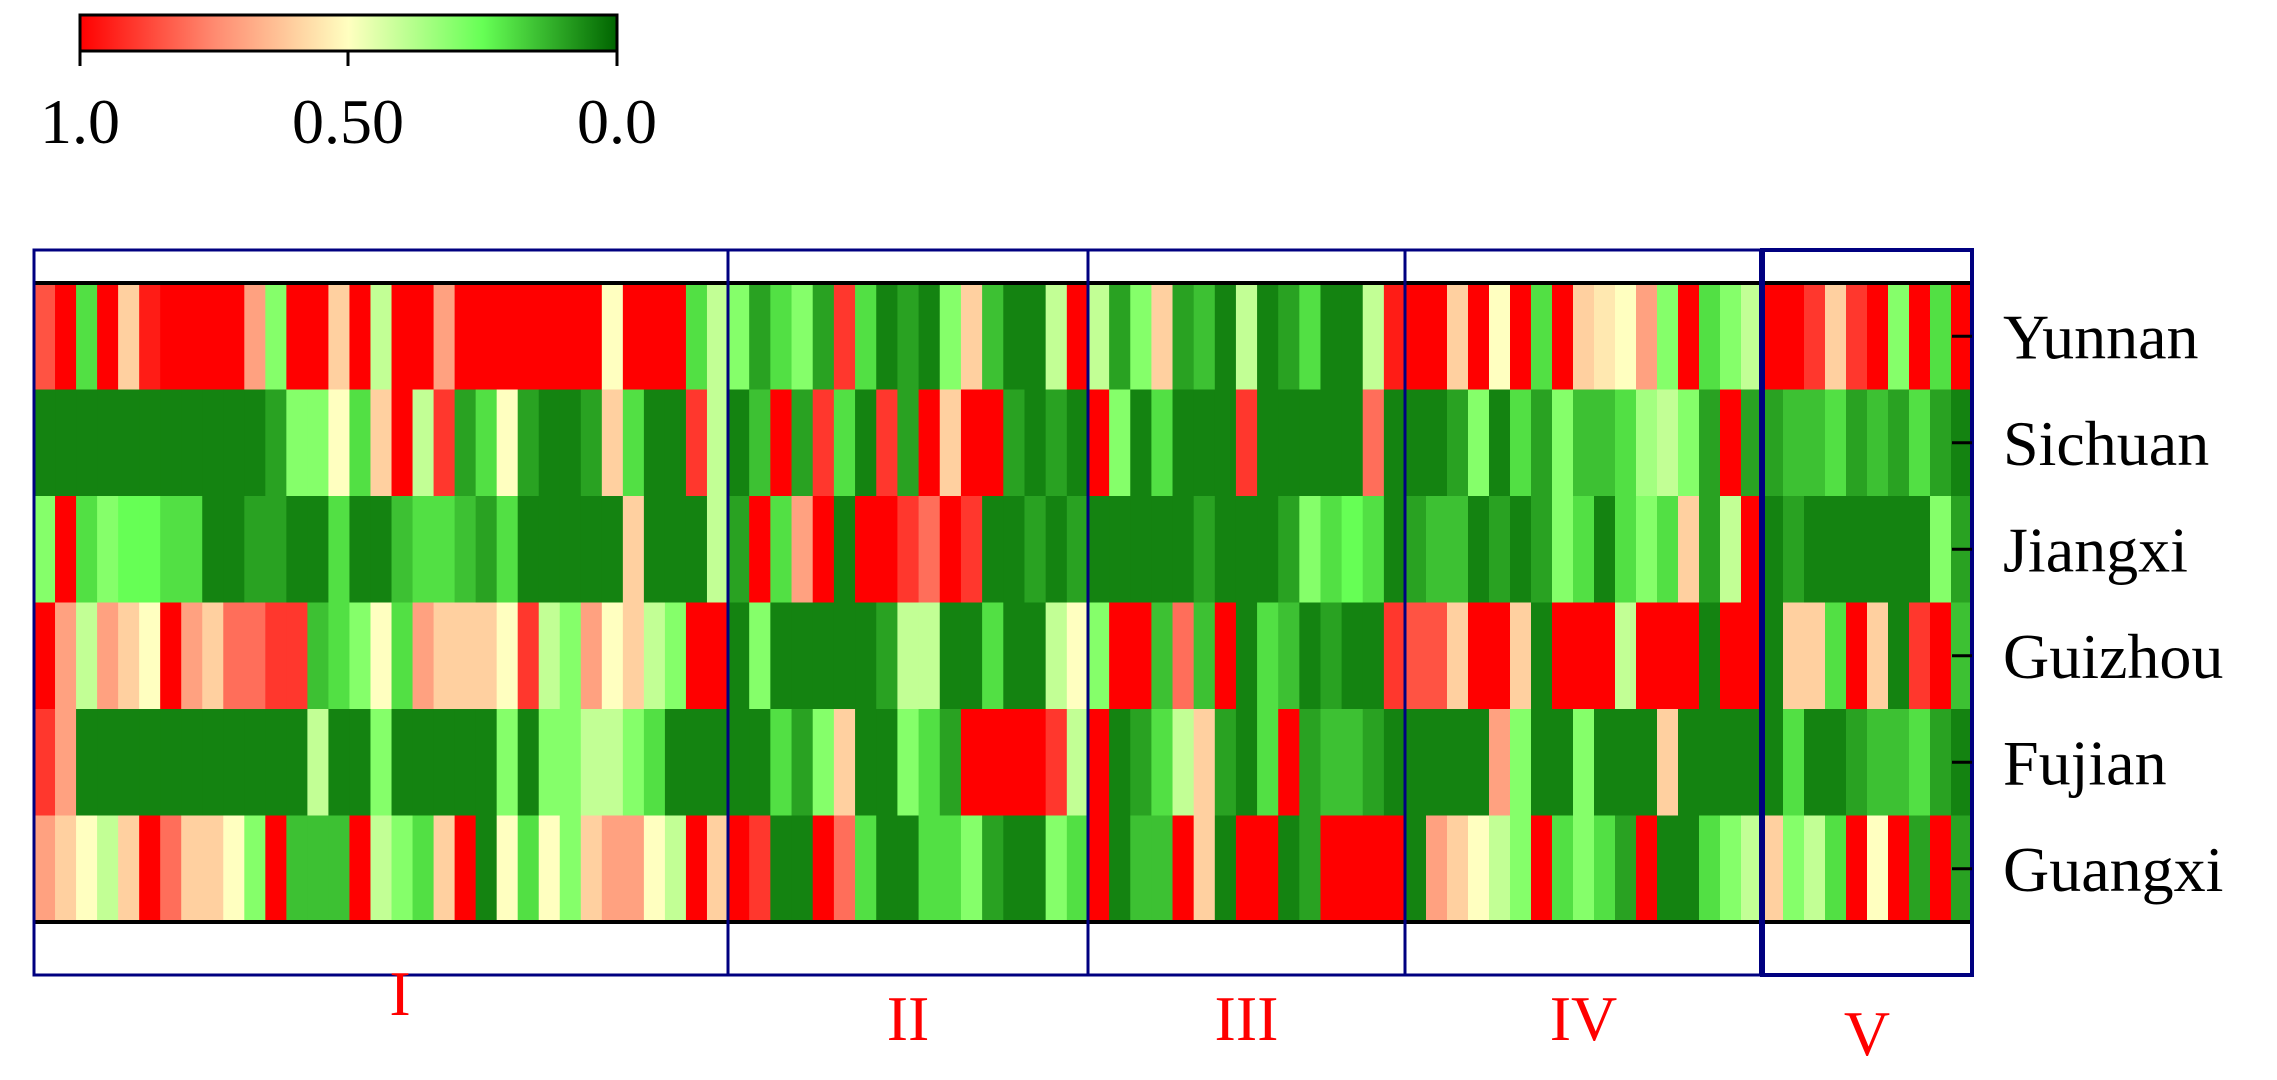  I want to click on colorbar-label-1: 1.0, so click(80, 121).